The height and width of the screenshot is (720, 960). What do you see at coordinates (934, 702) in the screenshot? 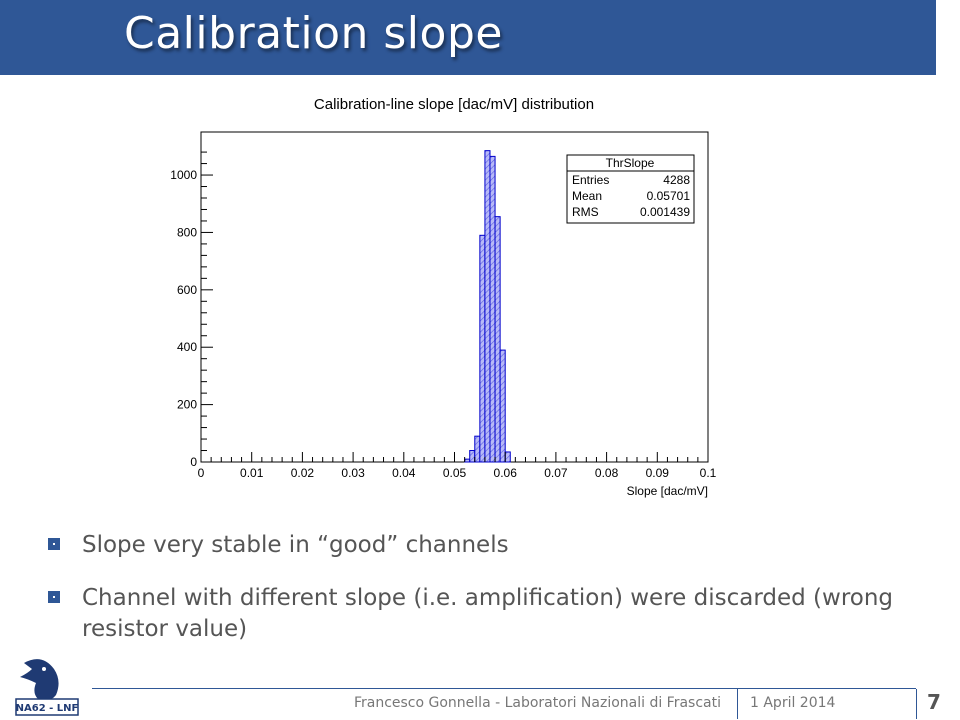
I see `page-number: 7` at bounding box center [934, 702].